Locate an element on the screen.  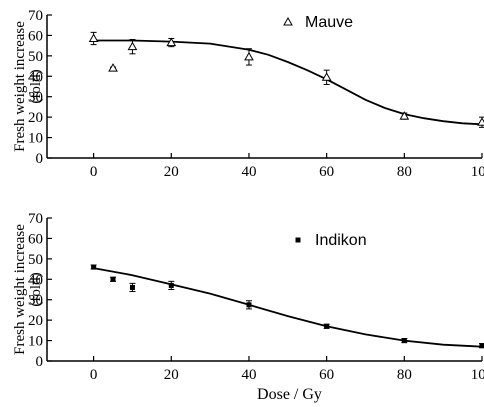
legend-label: Indikon is located at coordinates (341, 240).